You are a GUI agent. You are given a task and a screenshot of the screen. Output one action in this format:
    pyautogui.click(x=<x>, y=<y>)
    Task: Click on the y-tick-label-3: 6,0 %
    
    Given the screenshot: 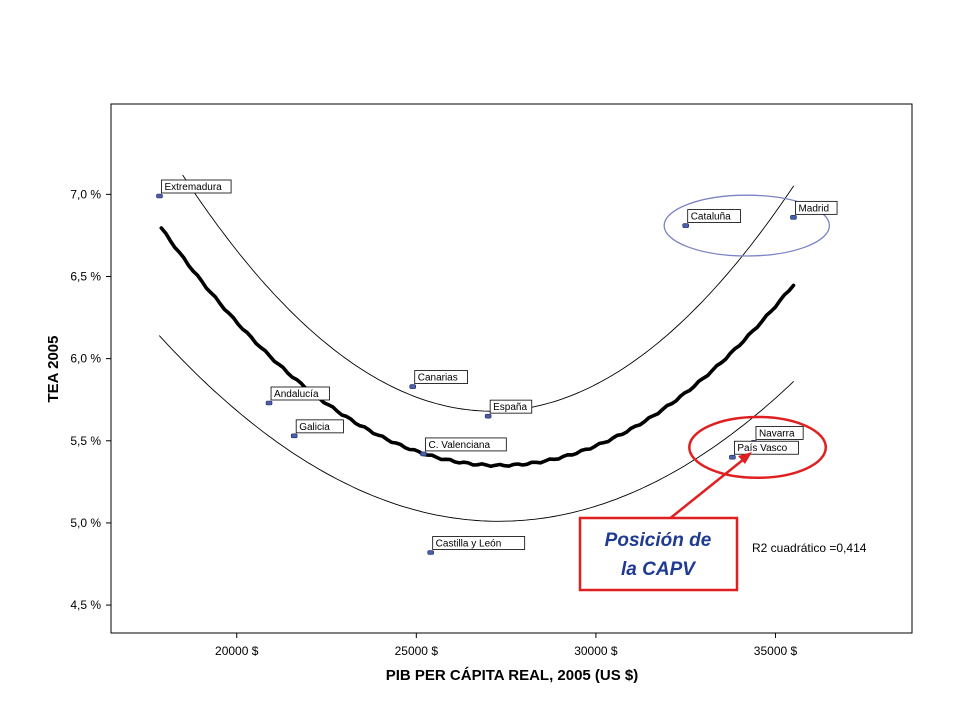 What is the action you would take?
    pyautogui.click(x=85, y=359)
    